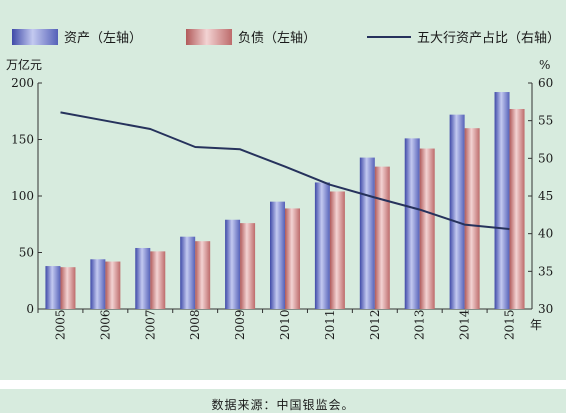  What do you see at coordinates (103, 38) in the screenshot?
I see `legend-label-1: 资产（左轴）` at bounding box center [103, 38].